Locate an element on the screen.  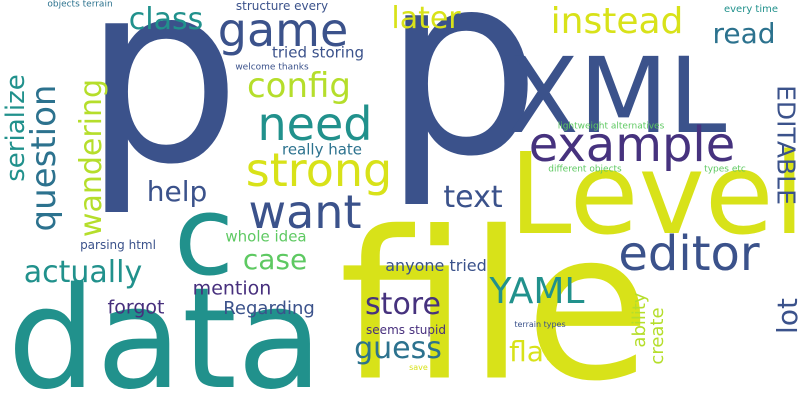
word-terrain-types: terrain types is located at coordinates (540, 324).